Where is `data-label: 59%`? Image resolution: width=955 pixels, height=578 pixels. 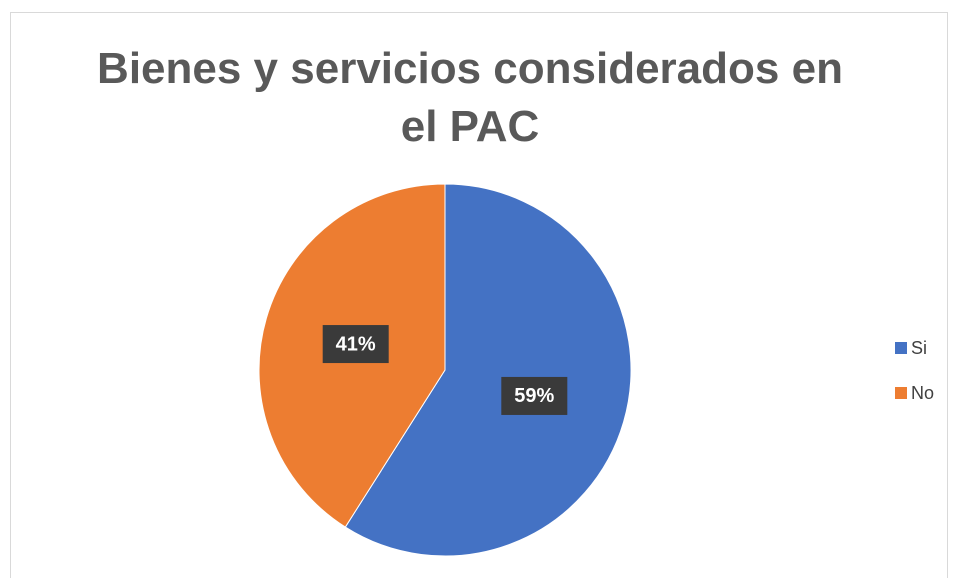
data-label: 59% is located at coordinates (534, 396).